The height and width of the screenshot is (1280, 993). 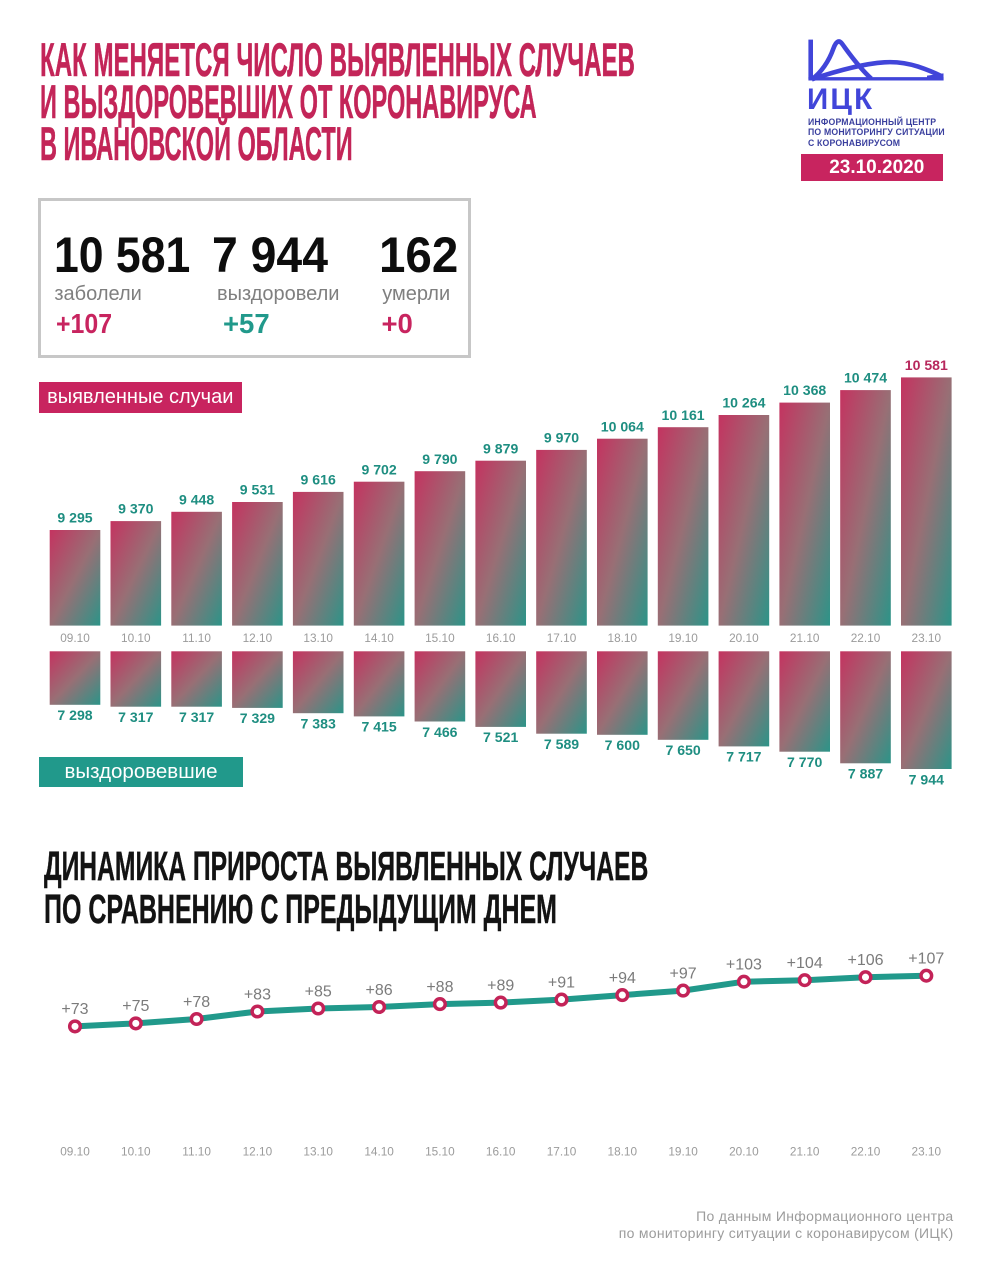 I want to click on svg-text: 7 600, so click(x=622, y=745).